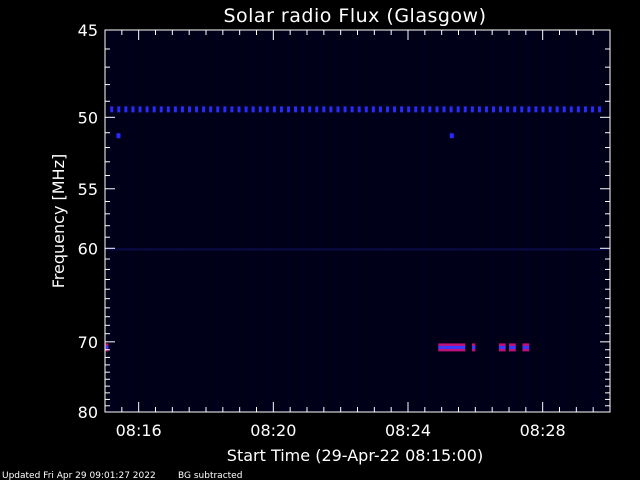 This screenshot has height=480, width=640. I want to click on x-tick-label: 08:16, so click(139, 430).